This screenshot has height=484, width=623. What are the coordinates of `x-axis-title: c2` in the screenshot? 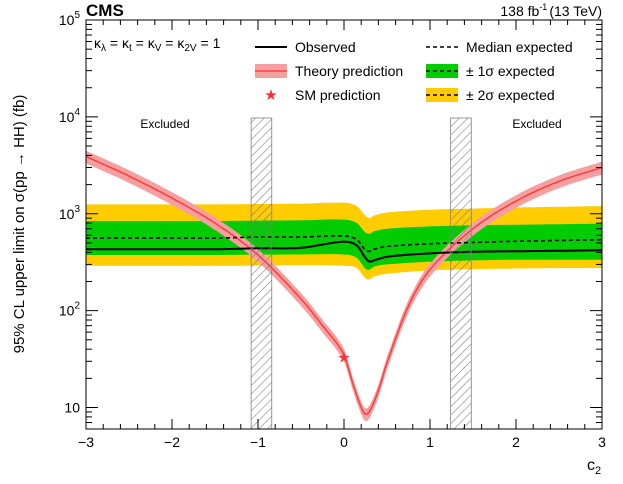 It's located at (594, 467).